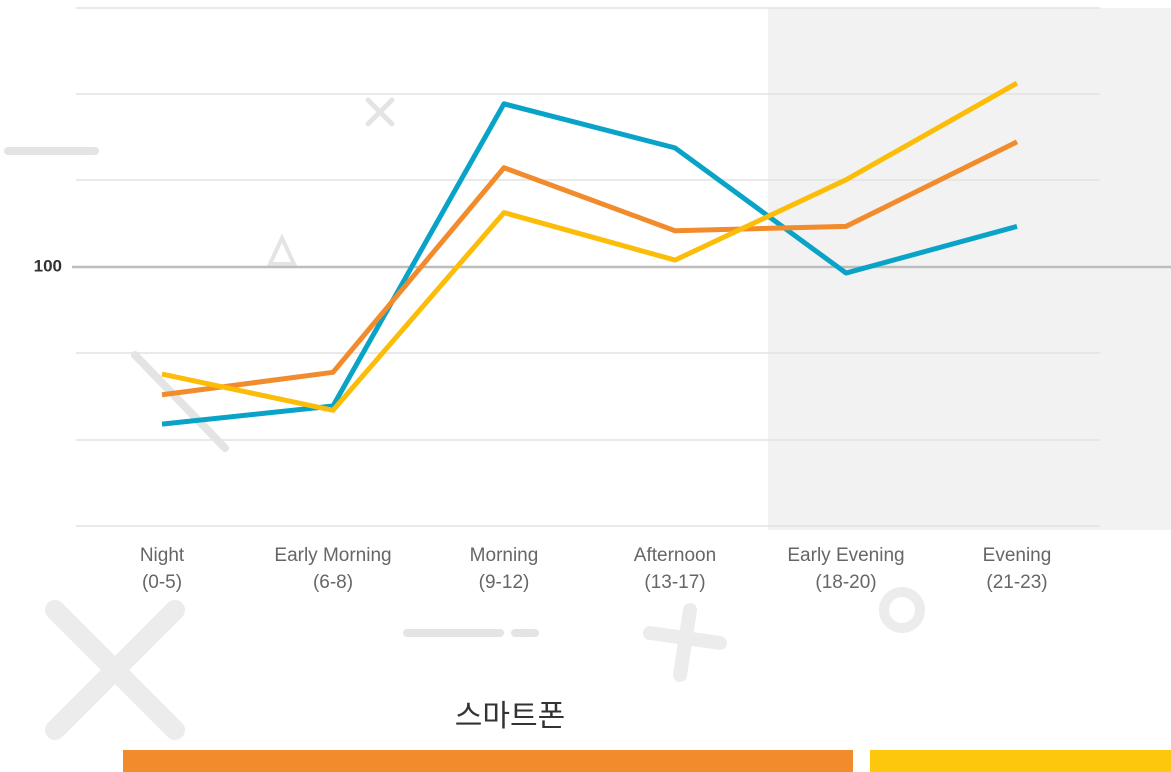 This screenshot has width=1171, height=772. What do you see at coordinates (48, 265) in the screenshot?
I see `y-tick-label: 100` at bounding box center [48, 265].